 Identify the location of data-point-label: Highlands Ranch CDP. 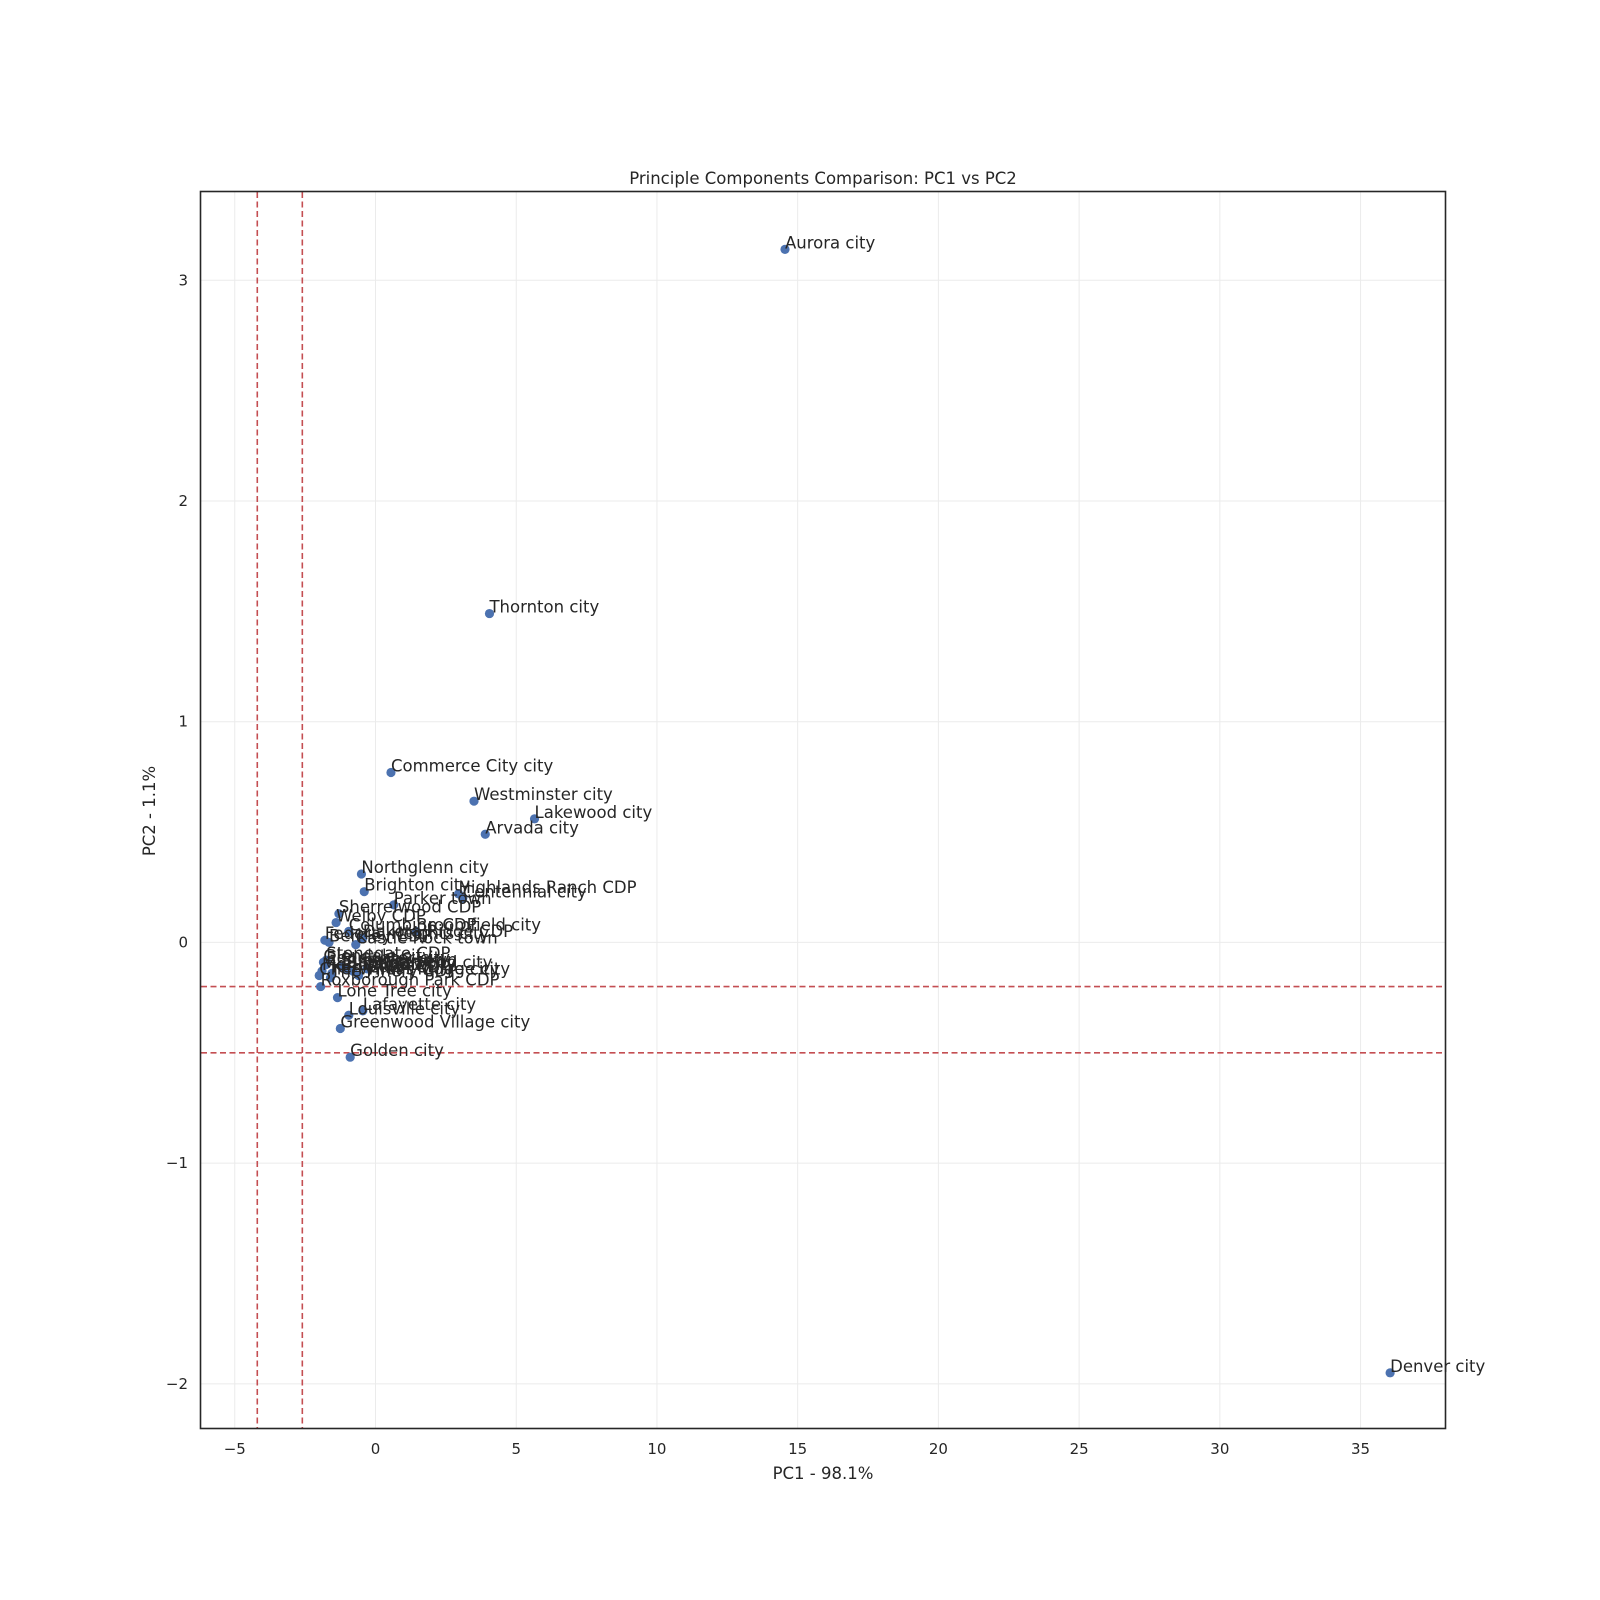
(548, 887).